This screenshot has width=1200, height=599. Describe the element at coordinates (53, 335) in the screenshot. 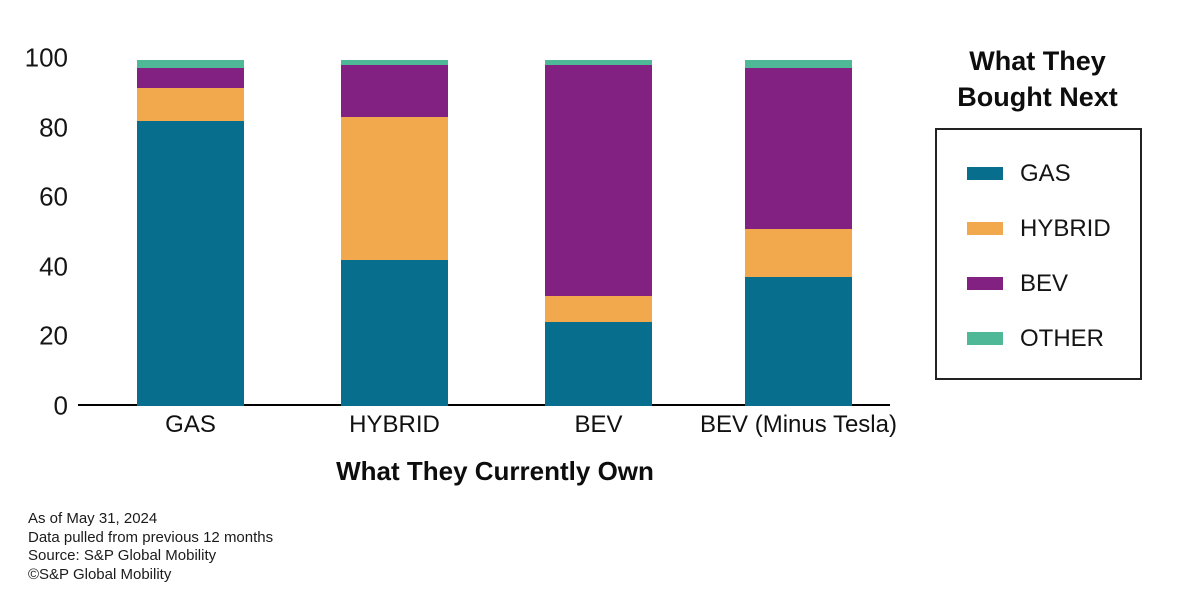

I see `y-tick-label-20: 20` at that location.